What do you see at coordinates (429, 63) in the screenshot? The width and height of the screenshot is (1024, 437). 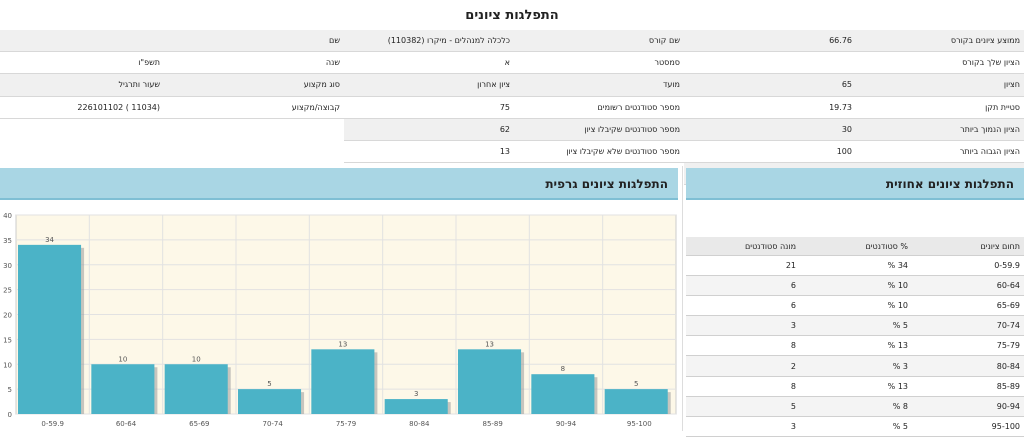 I see `info-value: א` at bounding box center [429, 63].